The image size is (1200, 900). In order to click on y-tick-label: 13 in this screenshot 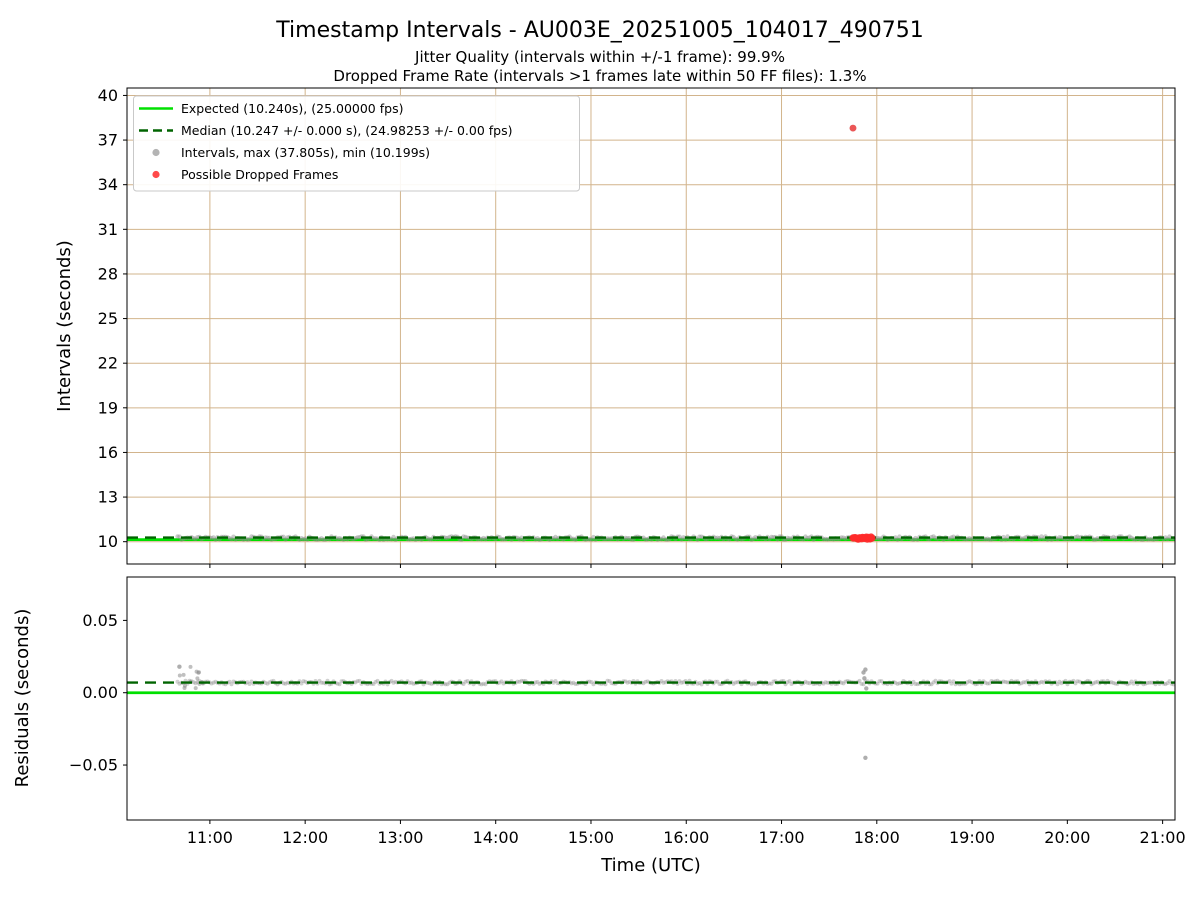, I will do `click(108, 497)`.